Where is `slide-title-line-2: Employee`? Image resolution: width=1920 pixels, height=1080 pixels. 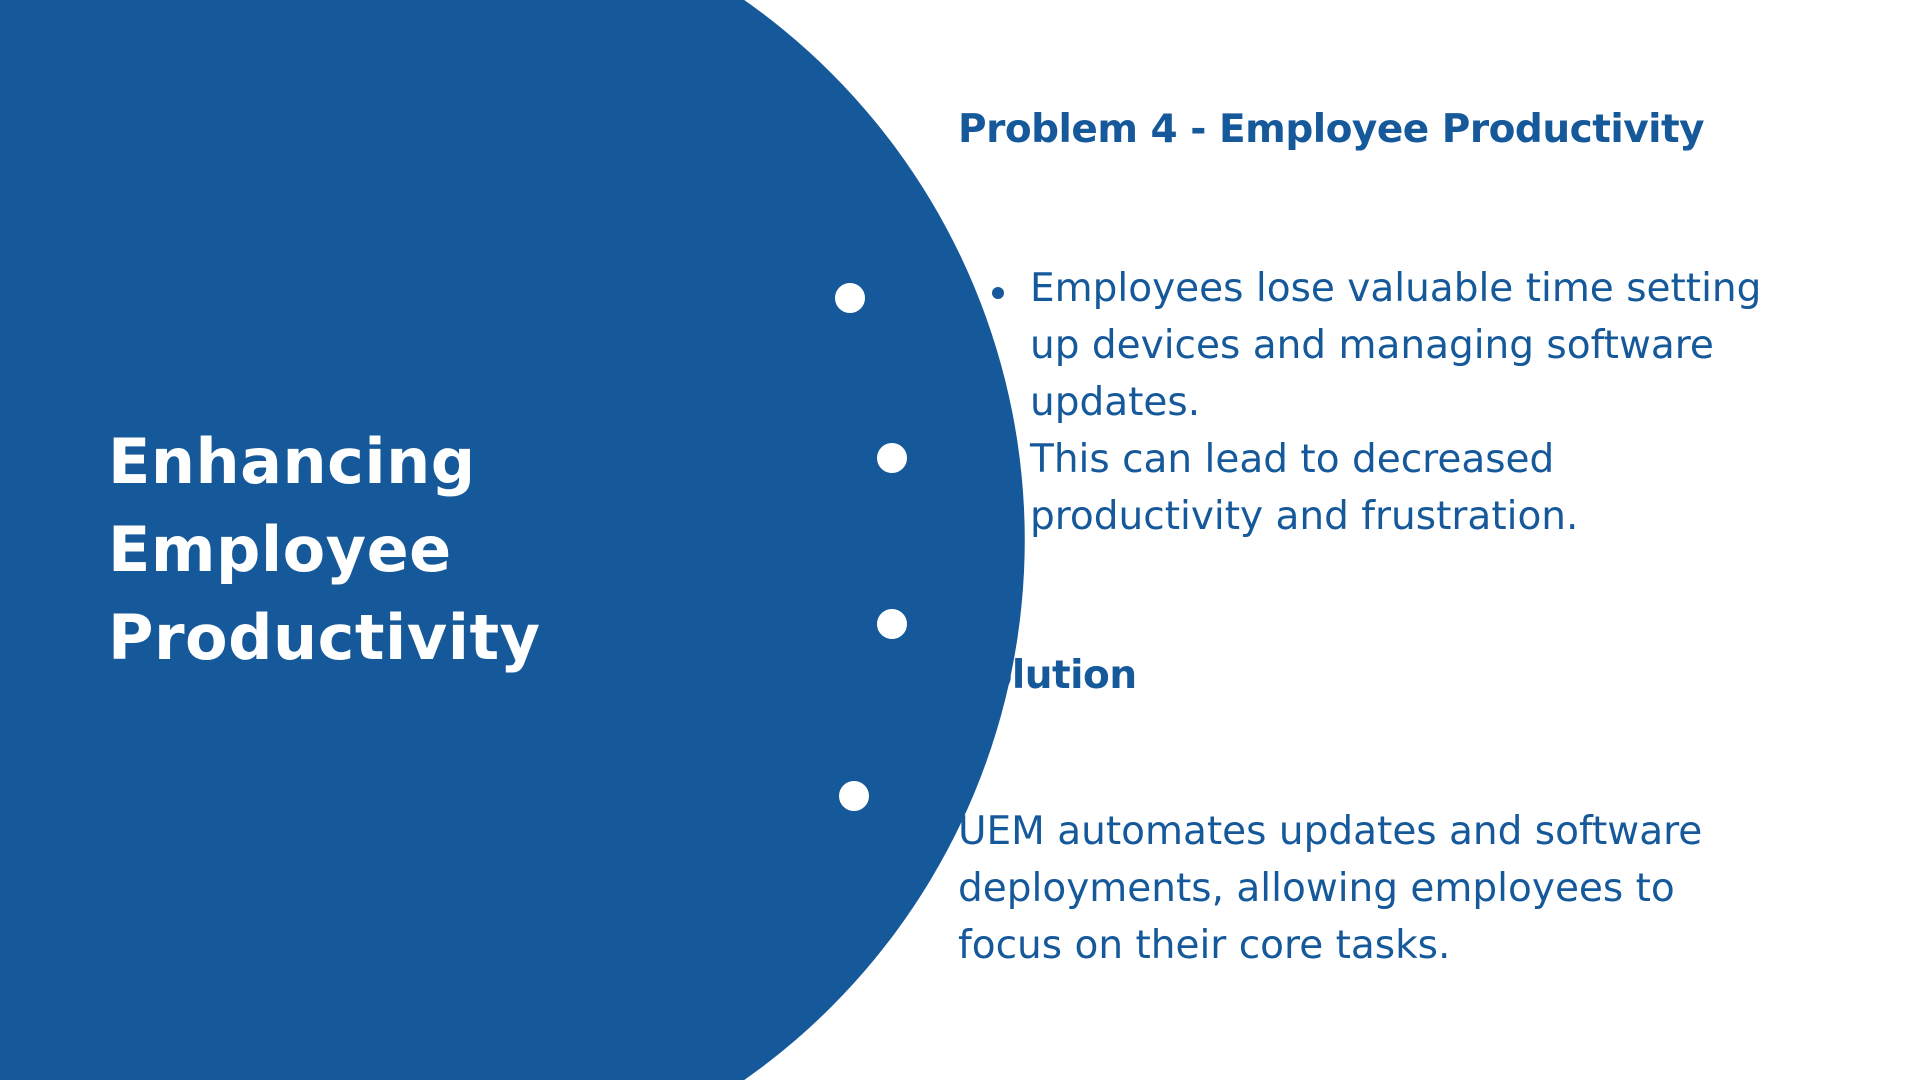 slide-title-line-2: Employee is located at coordinates (280, 549).